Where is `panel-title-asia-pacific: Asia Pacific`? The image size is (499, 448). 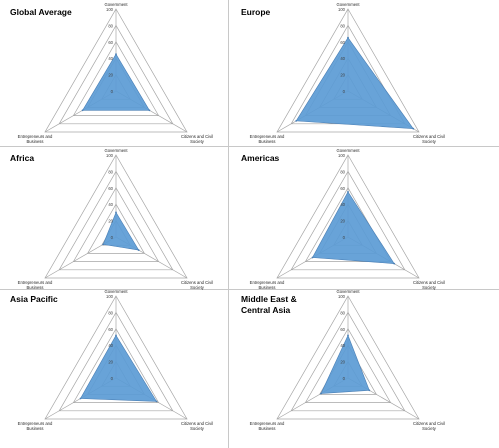 panel-title-asia-pacific: Asia Pacific is located at coordinates (34, 299).